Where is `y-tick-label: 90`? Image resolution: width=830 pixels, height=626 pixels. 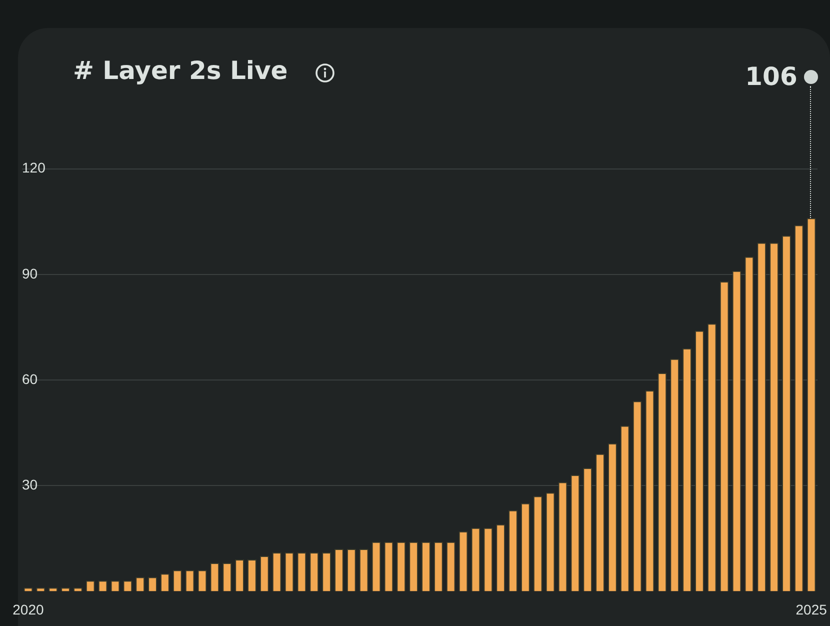 y-tick-label: 90 is located at coordinates (30, 273).